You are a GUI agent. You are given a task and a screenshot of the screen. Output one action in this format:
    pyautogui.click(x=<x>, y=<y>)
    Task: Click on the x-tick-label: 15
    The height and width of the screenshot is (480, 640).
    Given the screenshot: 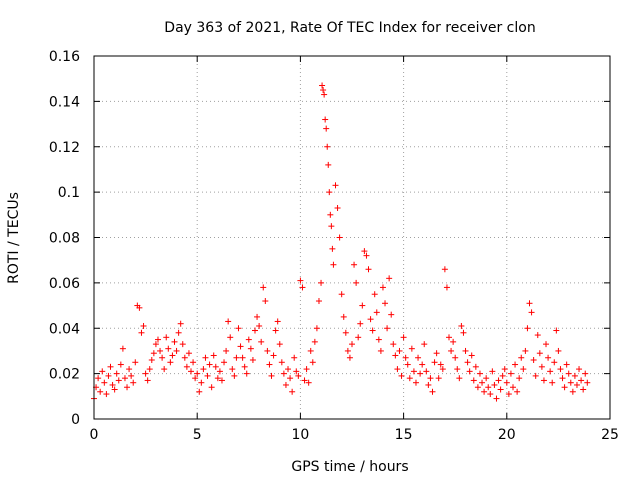 What is the action you would take?
    pyautogui.click(x=404, y=435)
    